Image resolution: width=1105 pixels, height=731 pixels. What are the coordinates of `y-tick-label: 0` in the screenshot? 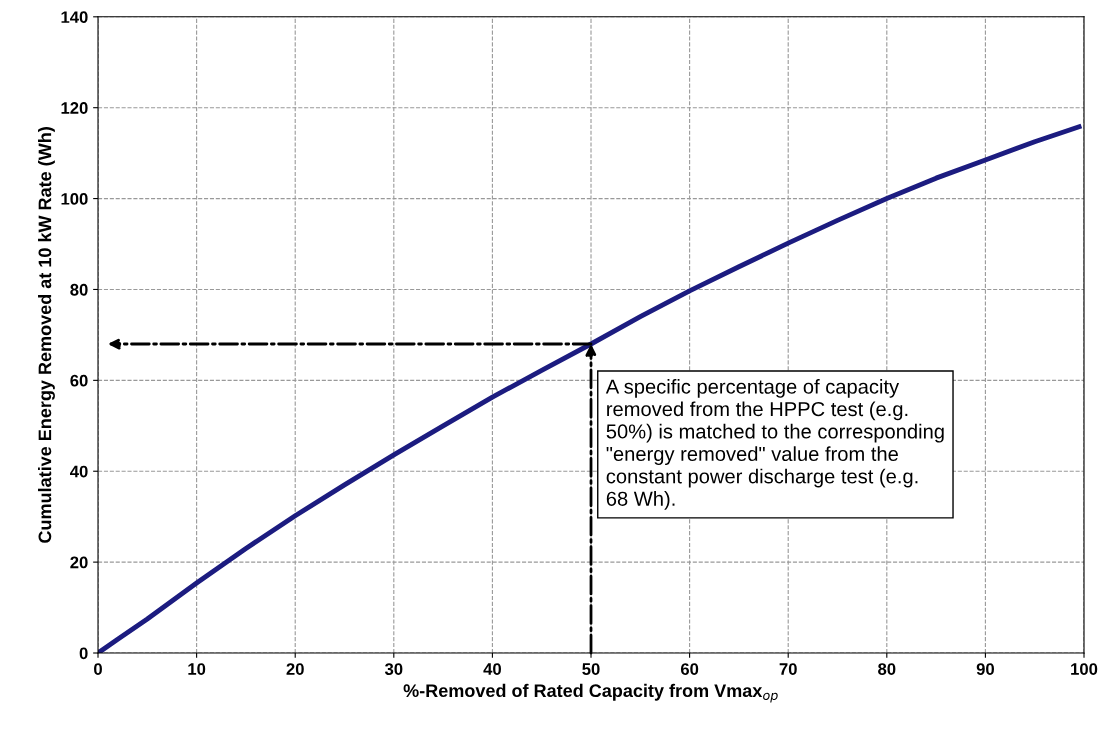 It's located at (83, 653).